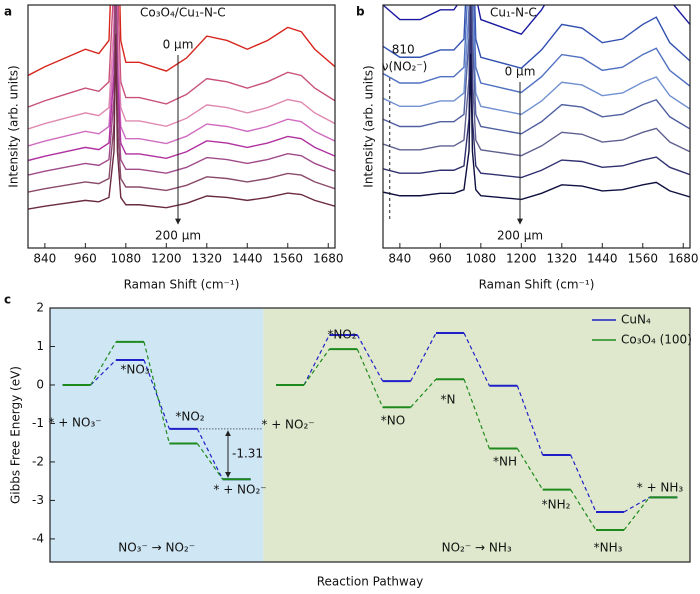  Describe the element at coordinates (38, 500) in the screenshot. I see `y-tick-label: -3` at that location.